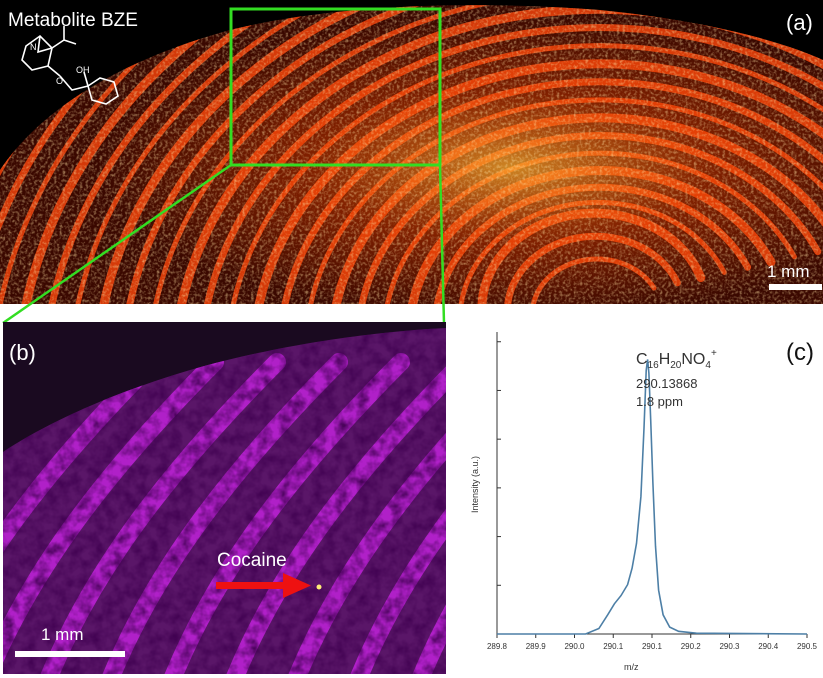 This screenshot has width=823, height=678. Describe the element at coordinates (252, 560) in the screenshot. I see `cocaine-annotation: Cocaine` at that location.